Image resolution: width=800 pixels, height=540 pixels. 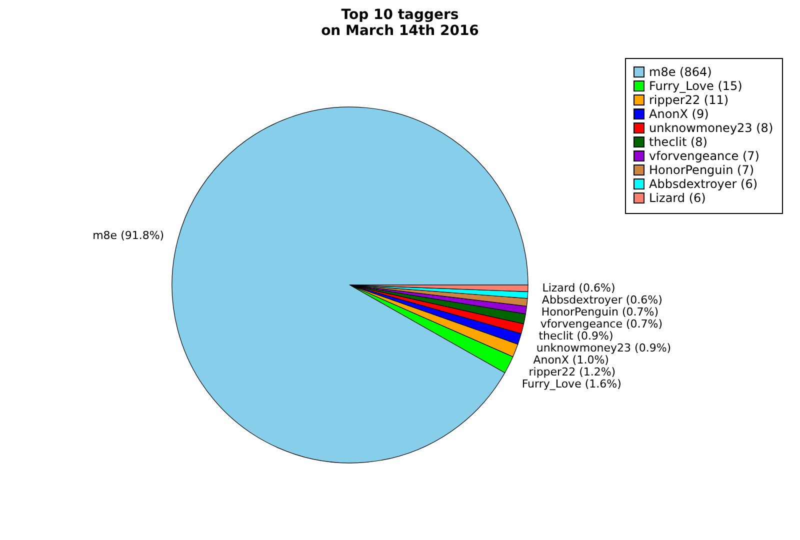 What do you see at coordinates (689, 100) in the screenshot?
I see `legend-label: ripper22 (11)` at bounding box center [689, 100].